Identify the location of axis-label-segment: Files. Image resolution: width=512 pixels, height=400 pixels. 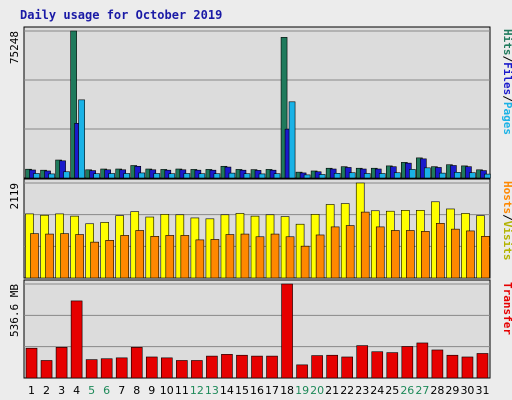
(506, 78).